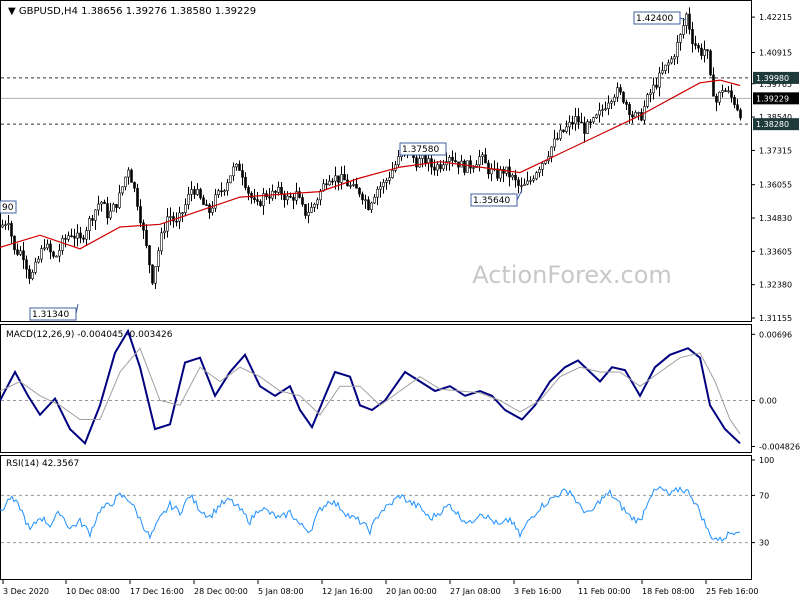  What do you see at coordinates (775, 150) in the screenshot?
I see `price-ytick-label: 1.37315` at bounding box center [775, 150].